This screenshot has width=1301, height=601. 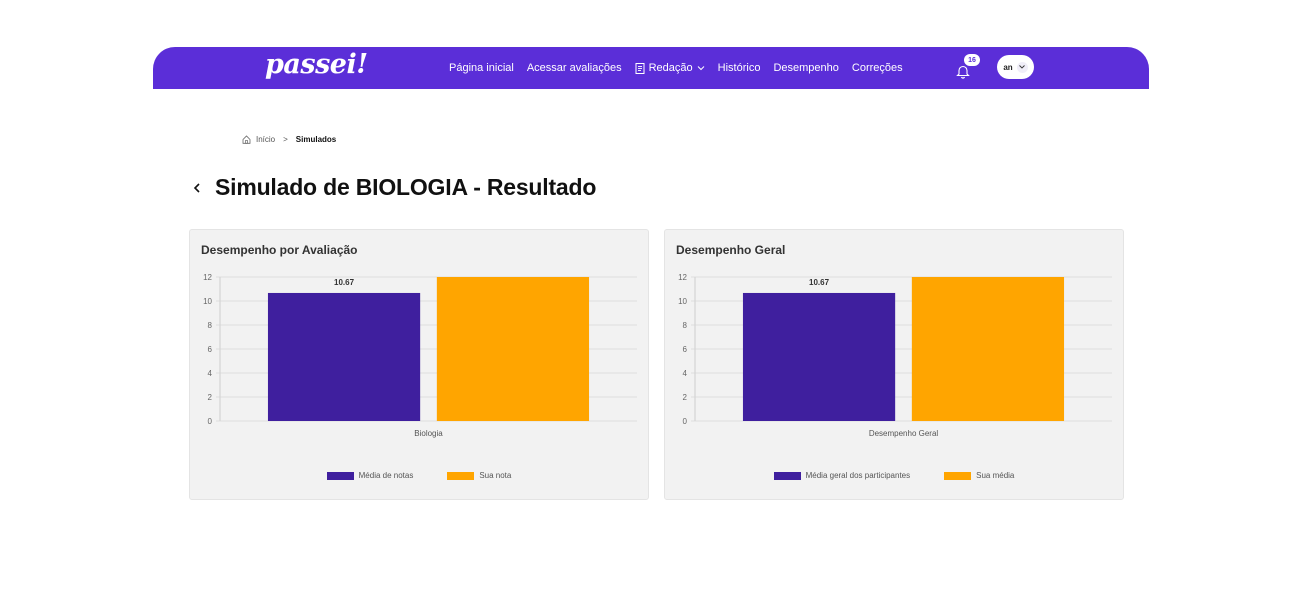 What do you see at coordinates (806, 68) in the screenshot?
I see `nav-performance: Desempenho` at bounding box center [806, 68].